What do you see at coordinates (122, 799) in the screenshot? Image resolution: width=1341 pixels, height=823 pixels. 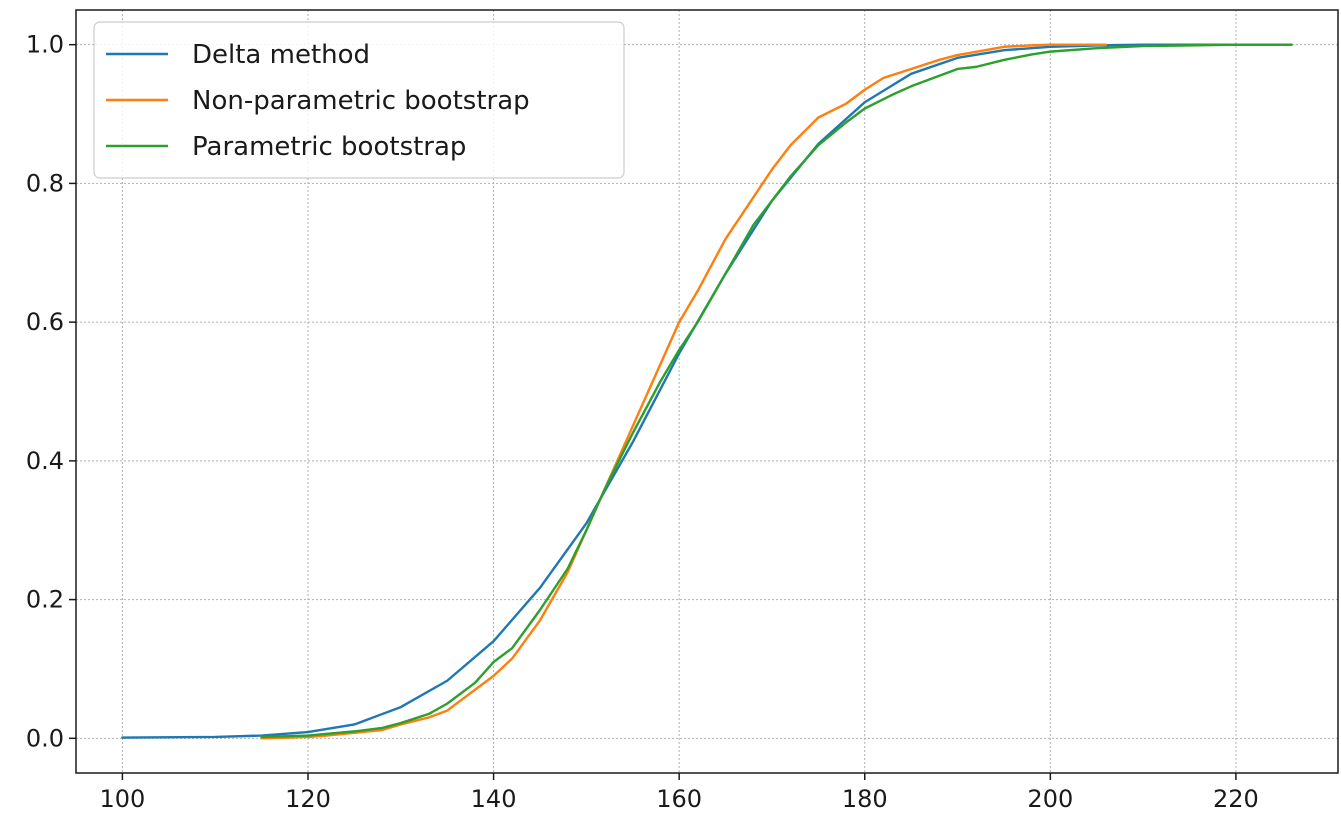 I see `x-tick-label: 100` at bounding box center [122, 799].